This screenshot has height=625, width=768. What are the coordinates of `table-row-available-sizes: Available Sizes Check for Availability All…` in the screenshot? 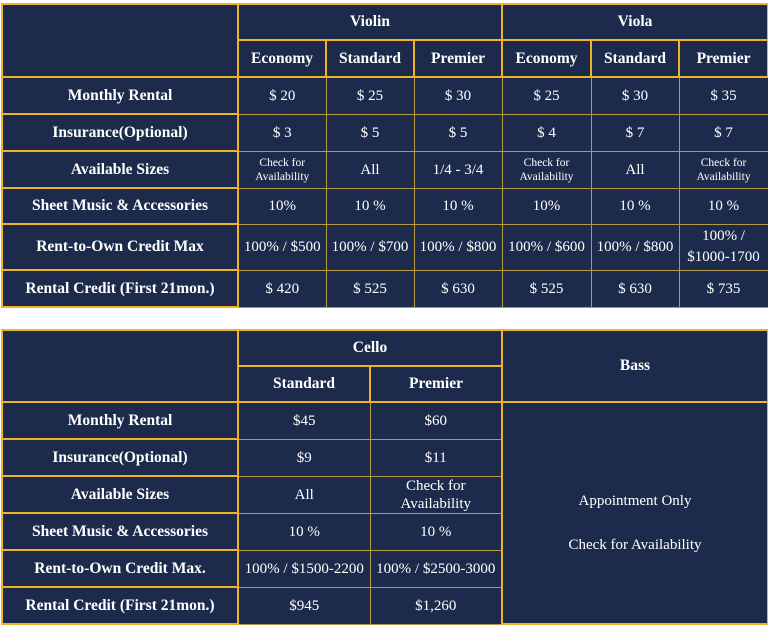 It's located at (384, 169).